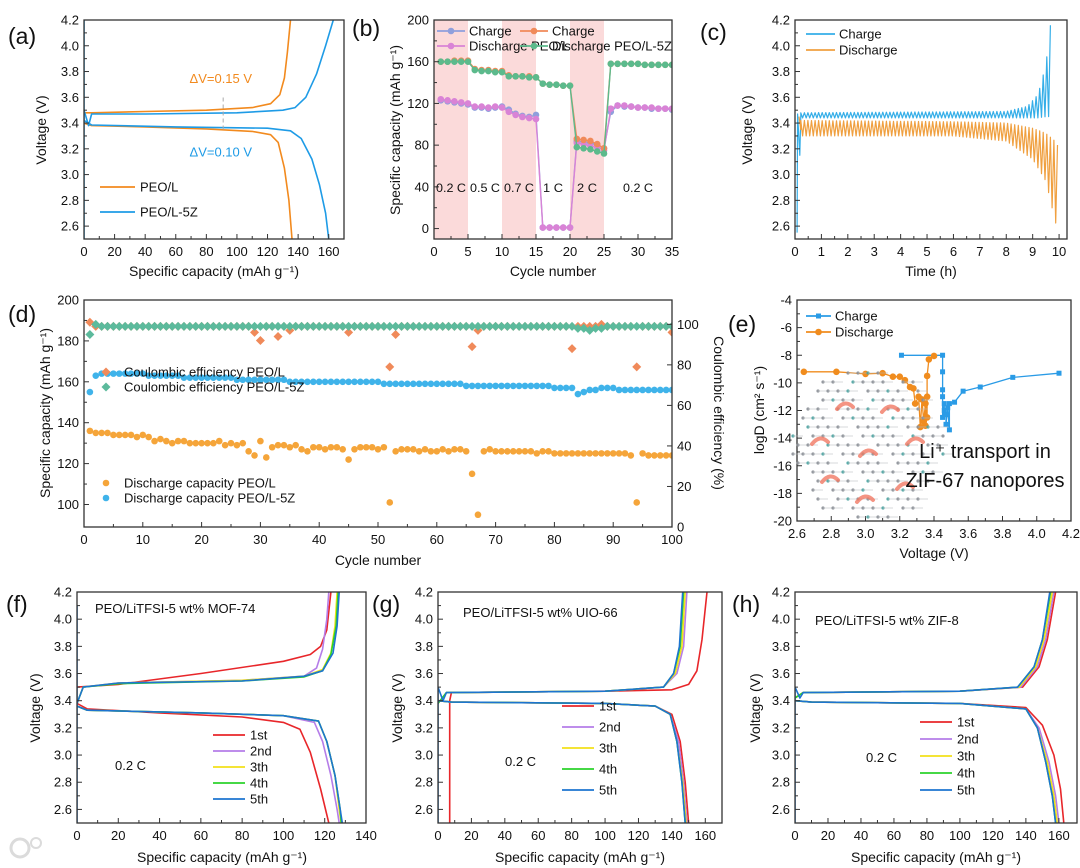  Describe the element at coordinates (926, 761) in the screenshot. I see `series-curve-5th` at that location.